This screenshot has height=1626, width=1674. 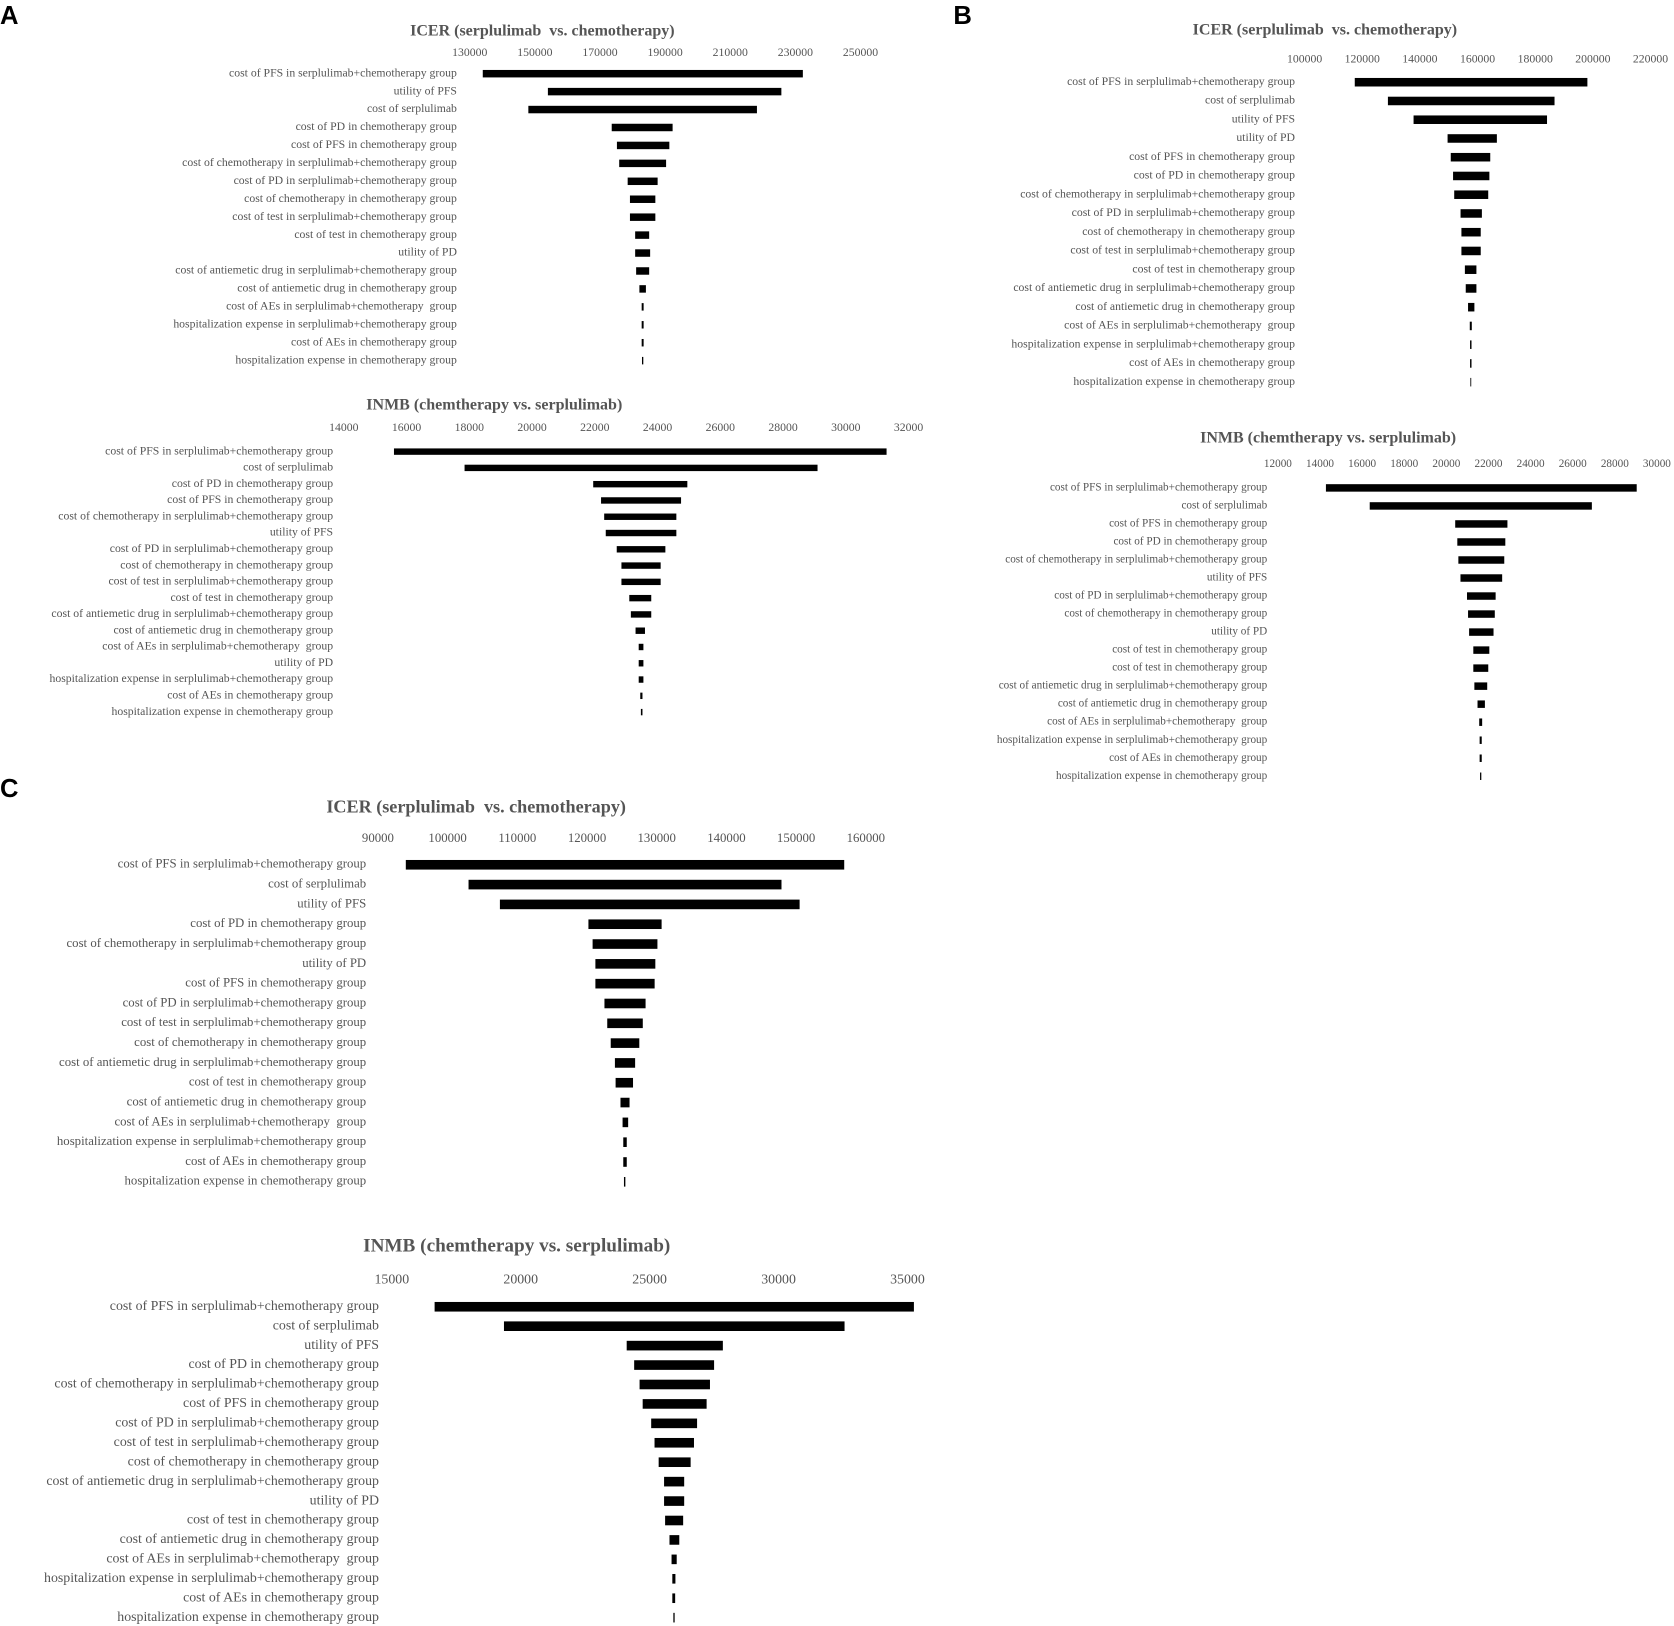 What do you see at coordinates (665, 52) in the screenshot?
I see `x-tick-label: 190000` at bounding box center [665, 52].